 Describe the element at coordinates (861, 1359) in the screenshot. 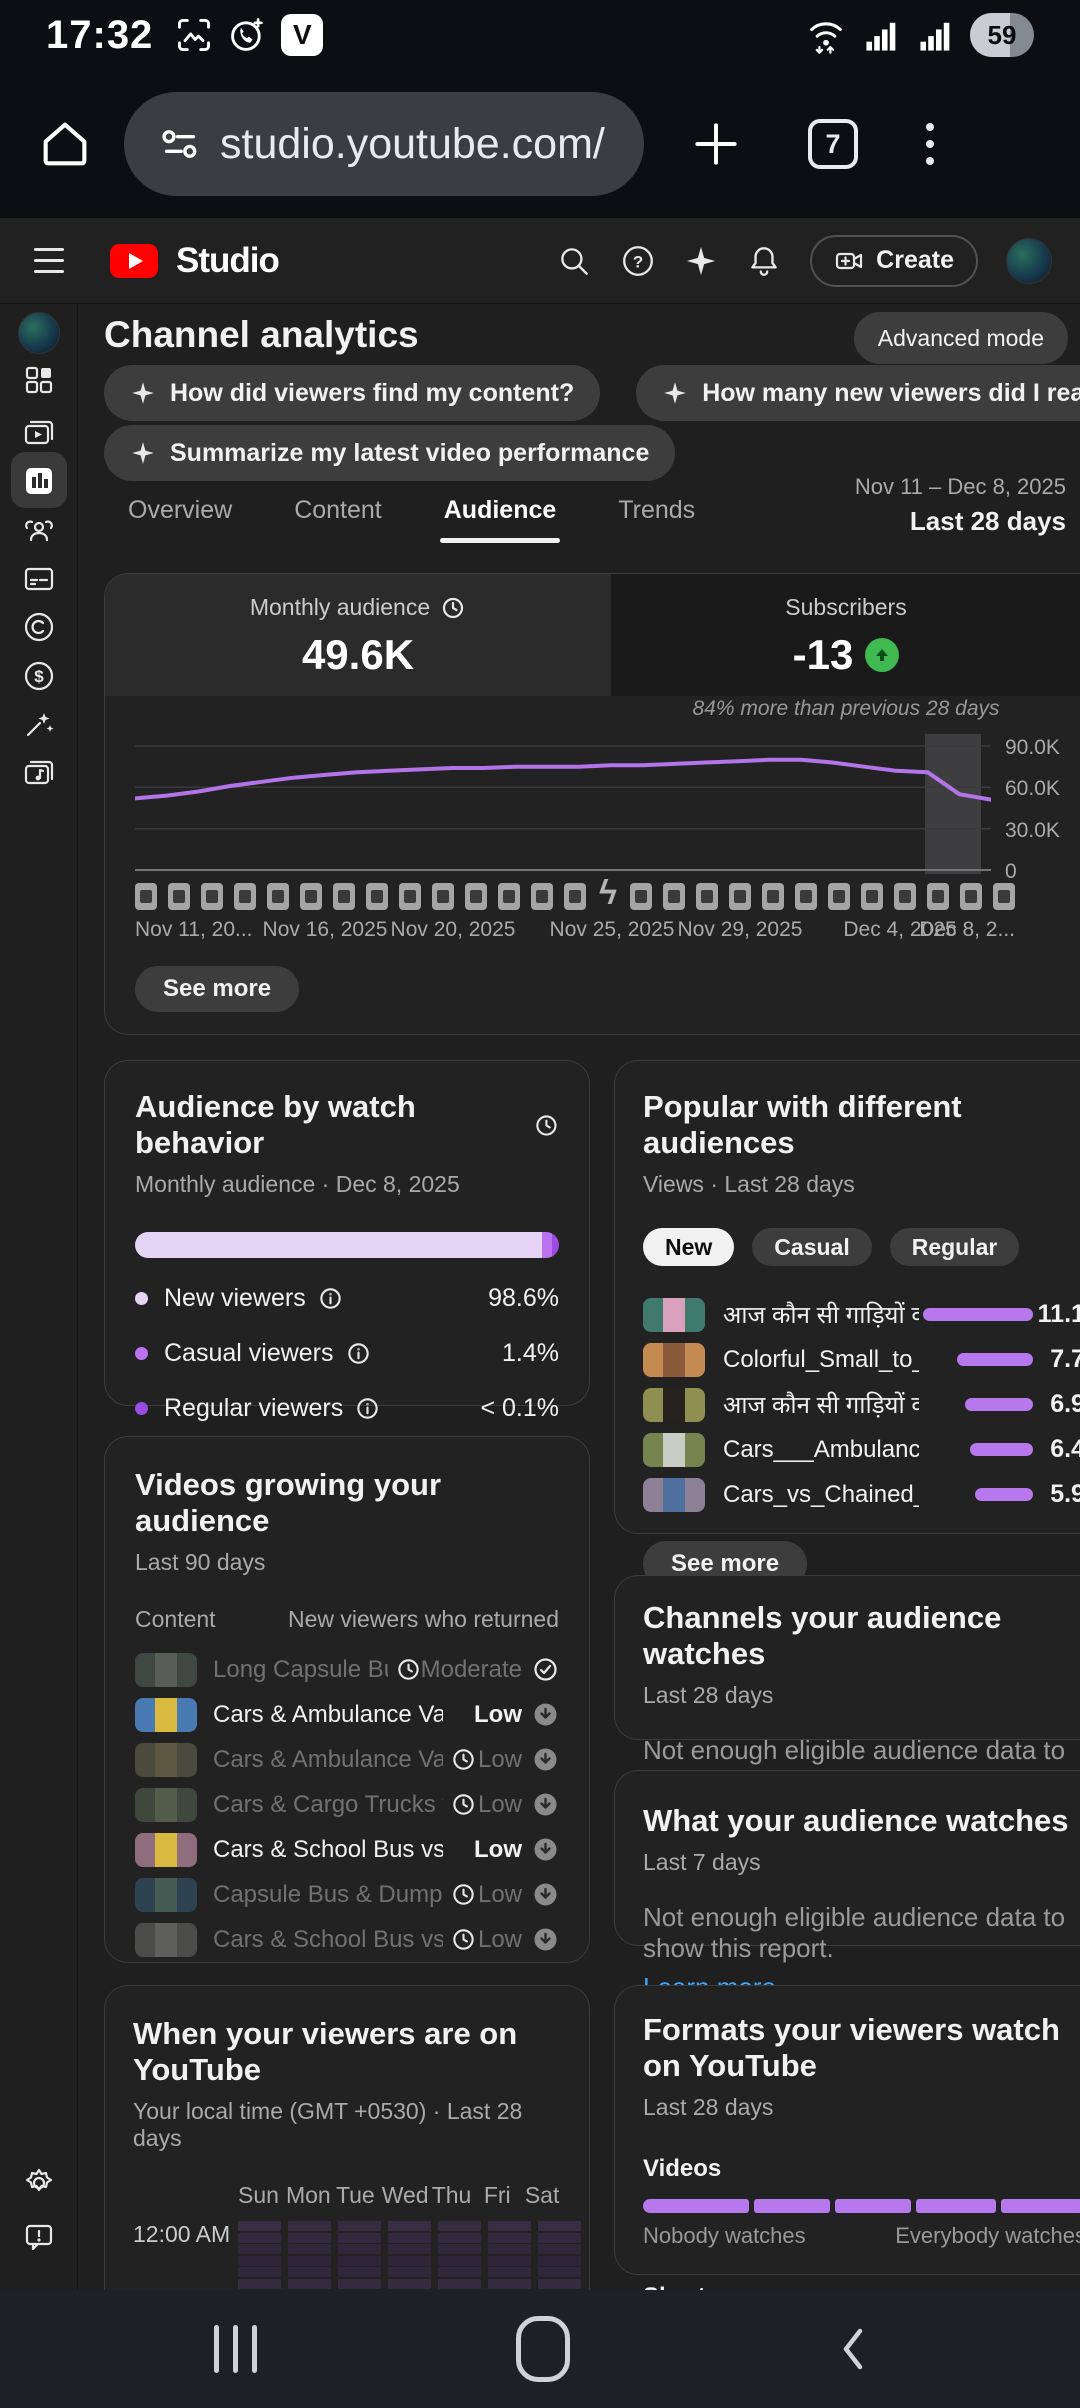

I see `popular-row: Colorful_Small_to_Gia... 7.7K` at that location.